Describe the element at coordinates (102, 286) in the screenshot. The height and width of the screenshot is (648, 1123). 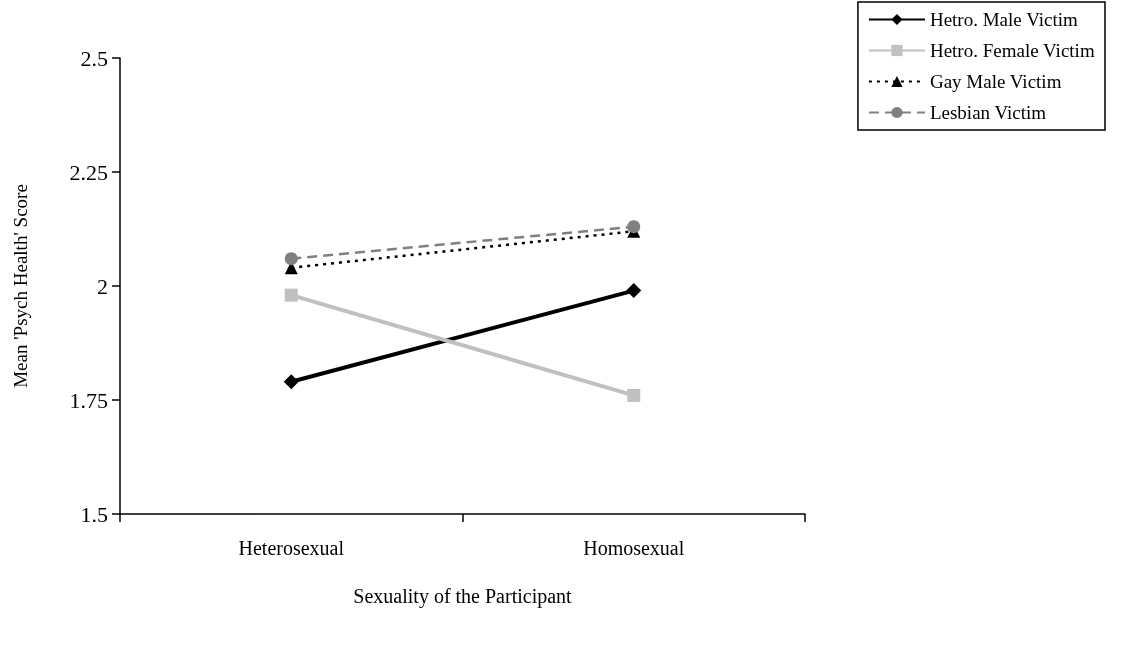
I see `y-tick-label: 2` at that location.